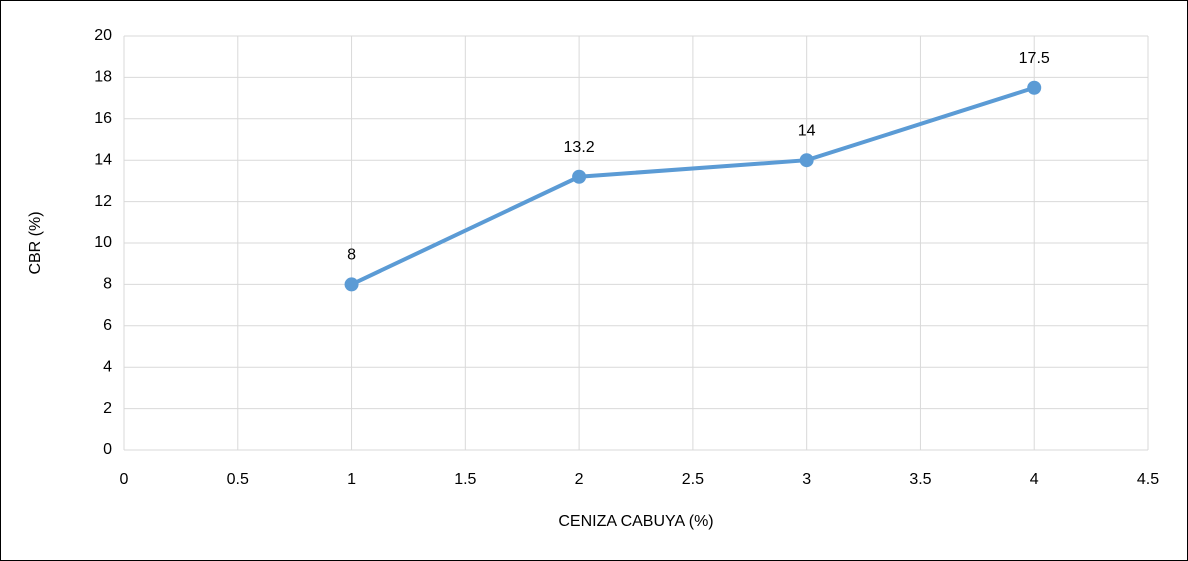  Describe the element at coordinates (103, 242) in the screenshot. I see `y-tick-label: 10` at that location.